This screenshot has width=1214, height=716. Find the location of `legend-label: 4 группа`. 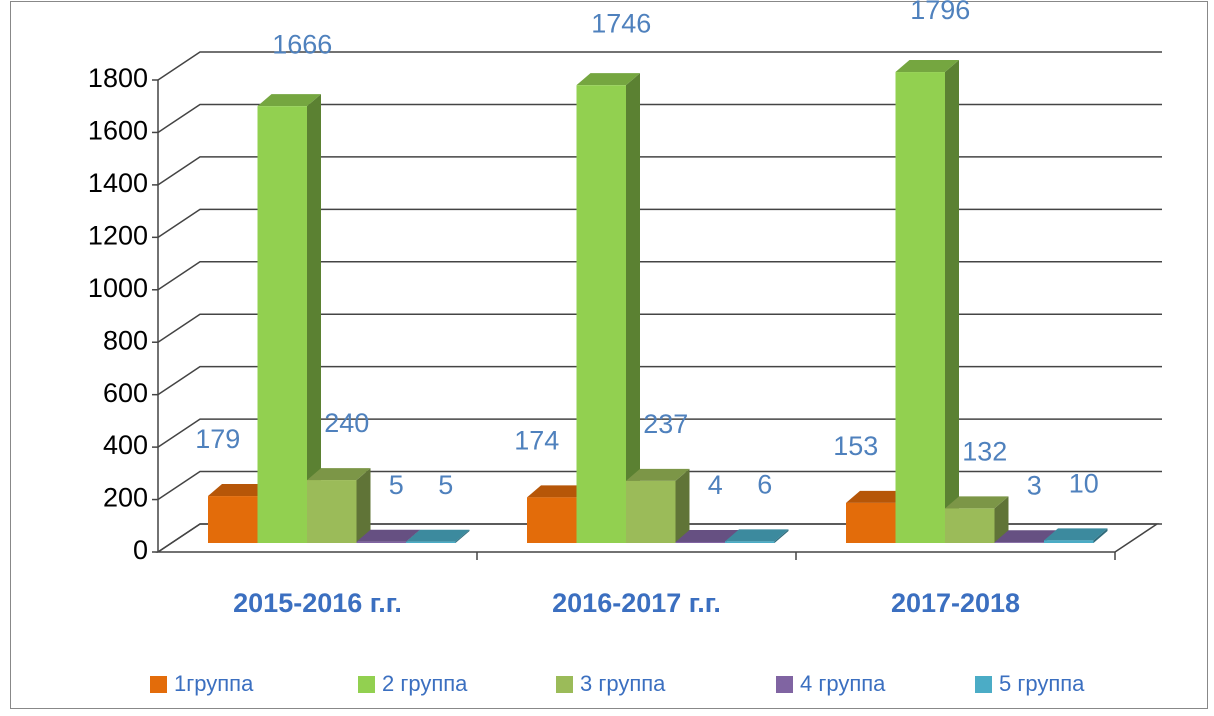

legend-label: 4 группа is located at coordinates (843, 683).